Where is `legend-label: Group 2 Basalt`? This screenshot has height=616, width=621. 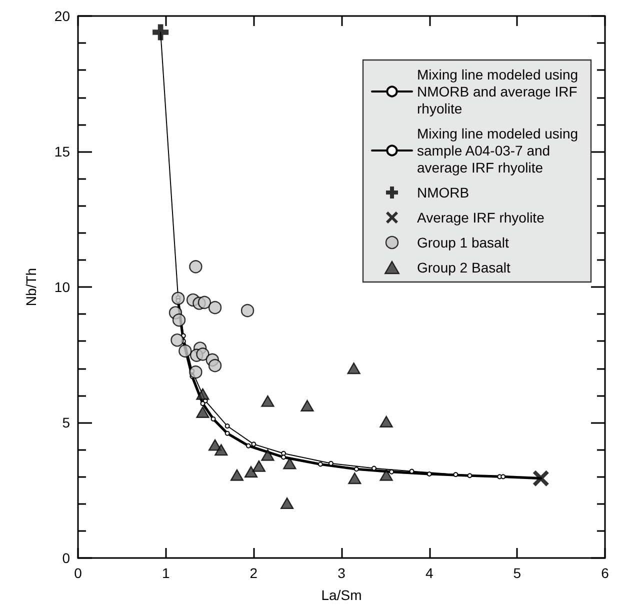
legend-label: Group 2 Basalt is located at coordinates (463, 268).